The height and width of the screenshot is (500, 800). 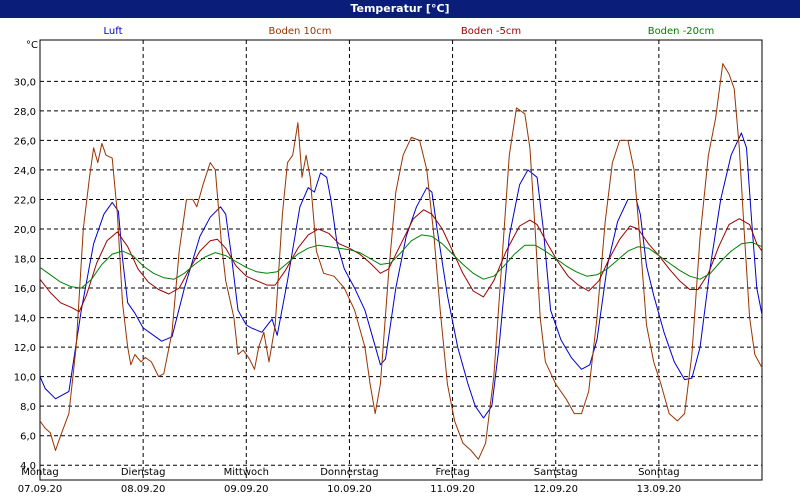 I want to click on x-tick-date: 08.09.20, so click(x=143, y=489).